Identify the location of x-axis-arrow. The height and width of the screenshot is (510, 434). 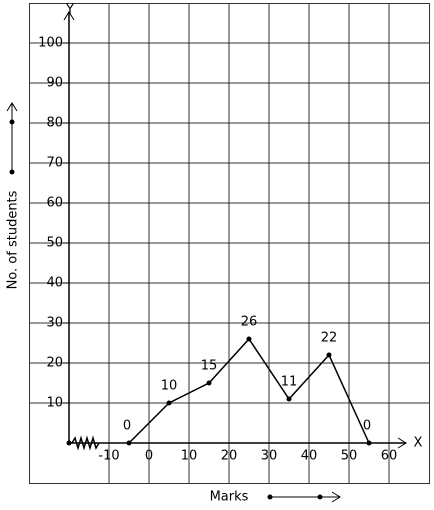
(402, 443).